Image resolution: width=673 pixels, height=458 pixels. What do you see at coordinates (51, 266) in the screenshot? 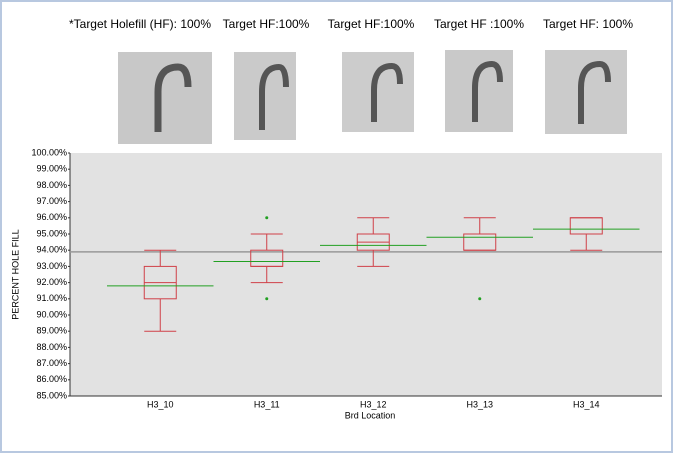
I see `y-tick-label: 93.00%` at bounding box center [51, 266].